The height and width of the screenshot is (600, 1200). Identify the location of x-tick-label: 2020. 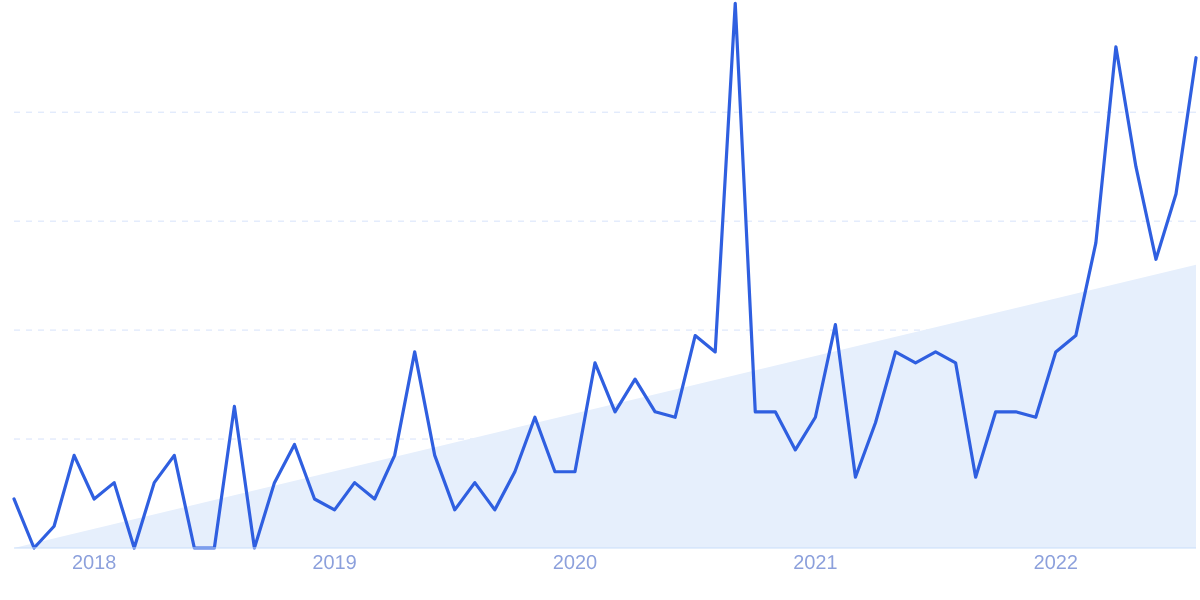
(575, 562).